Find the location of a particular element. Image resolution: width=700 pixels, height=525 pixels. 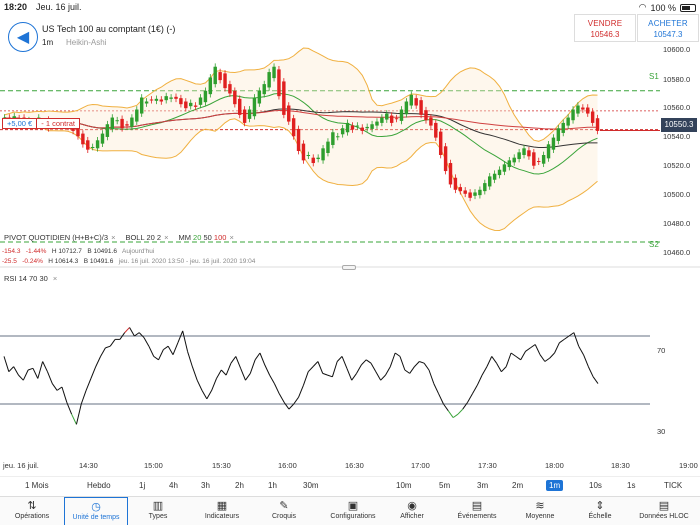

toolbar-label: Configurations is located at coordinates (353, 516).